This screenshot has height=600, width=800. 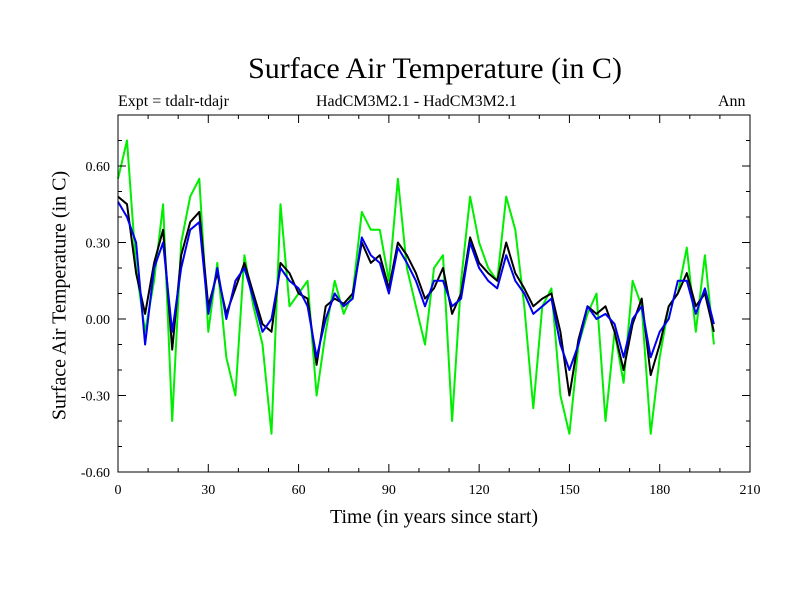 I want to click on x-tick-label: 60, so click(x=299, y=490).